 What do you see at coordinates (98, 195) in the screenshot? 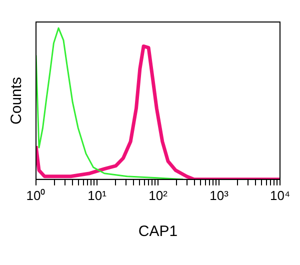
I see `x-tick-label: 10¹` at bounding box center [98, 195].